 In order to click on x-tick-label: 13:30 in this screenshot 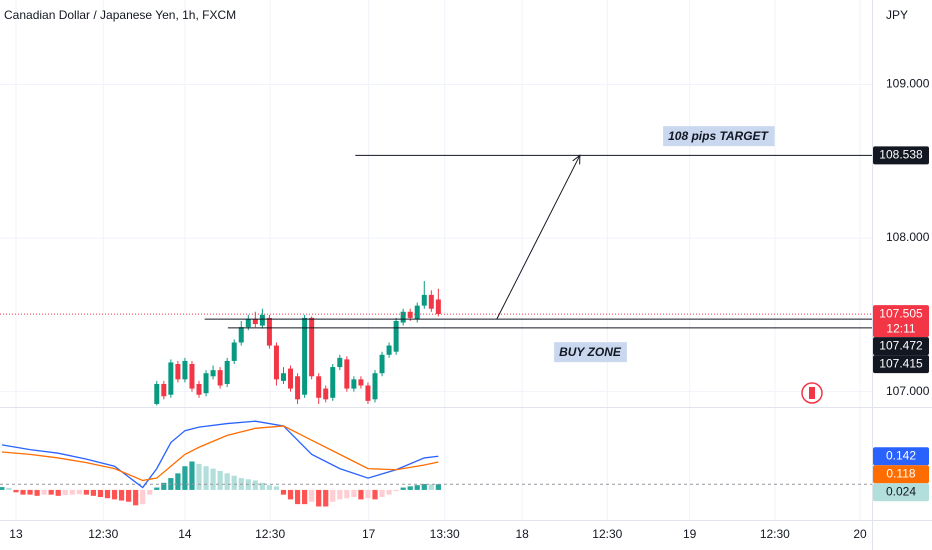, I will do `click(445, 534)`.